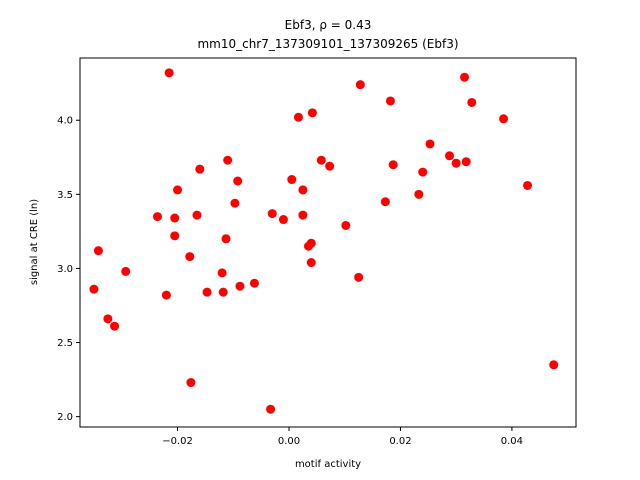 Image resolution: width=640 pixels, height=480 pixels. Describe the element at coordinates (400, 441) in the screenshot. I see `x-tick-label-2: 0.02` at that location.